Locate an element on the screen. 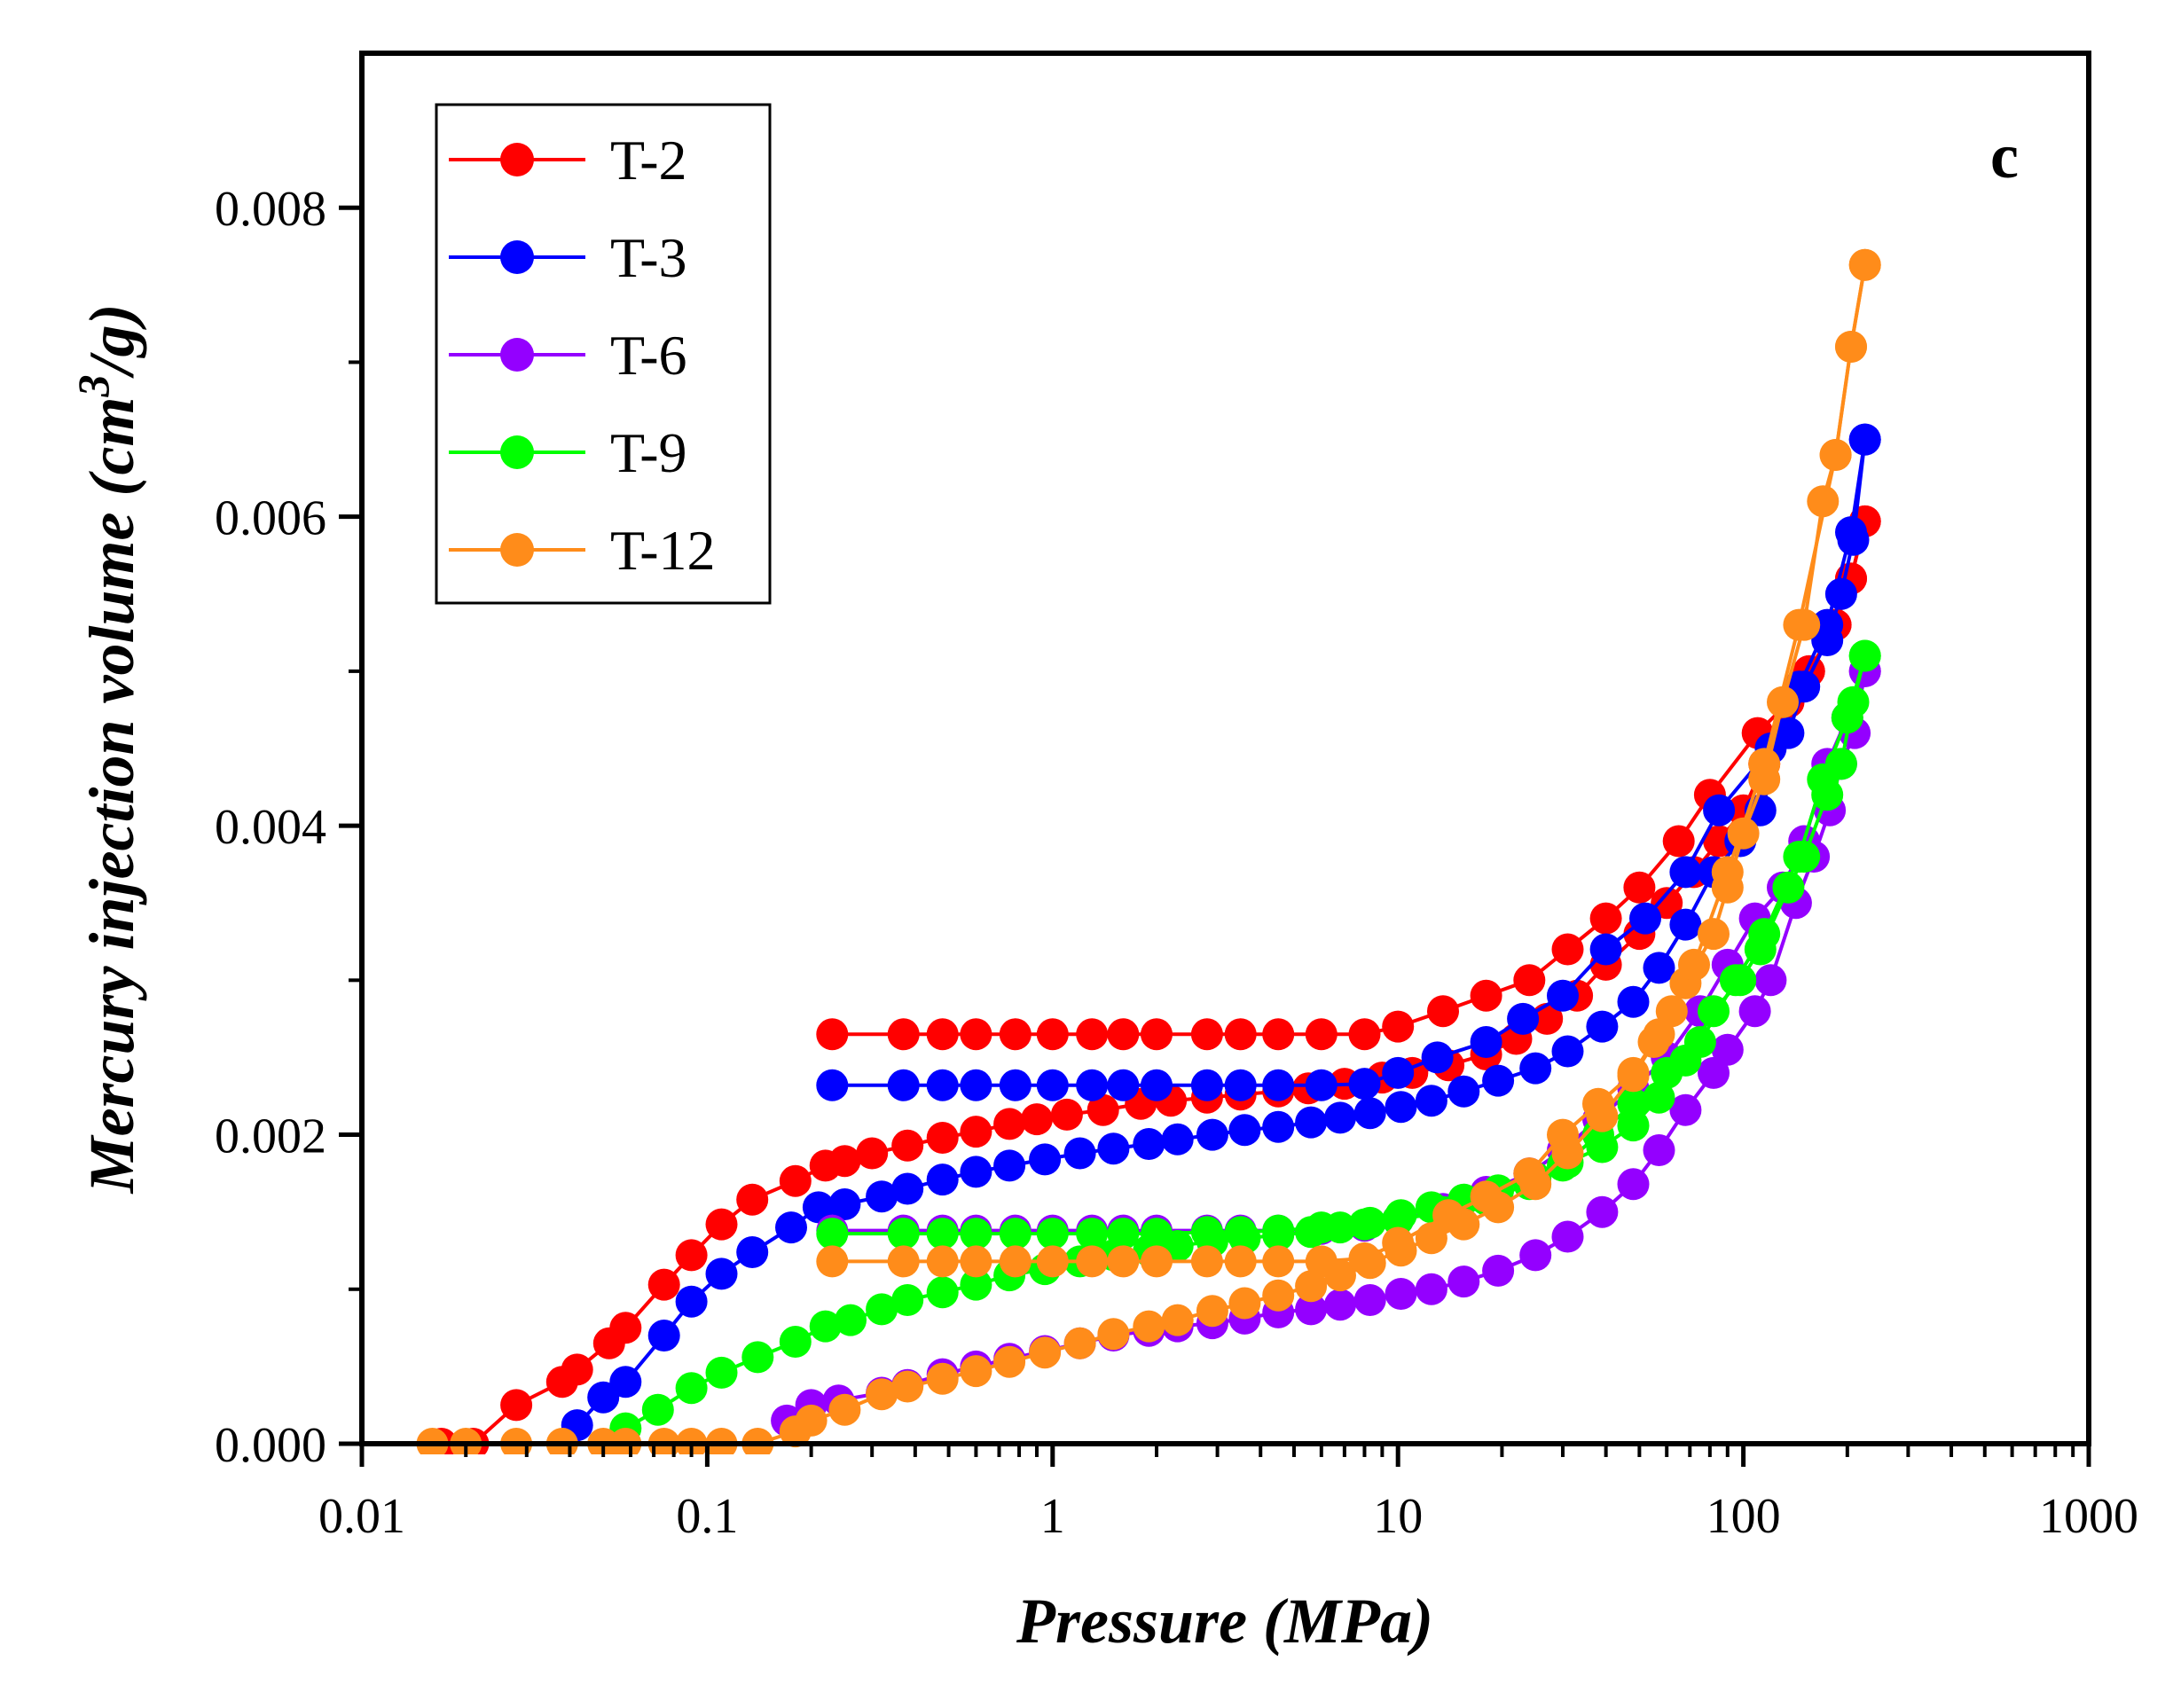 This screenshot has width=2173, height=1708. y-tick-label: 0.006 is located at coordinates (270, 518).